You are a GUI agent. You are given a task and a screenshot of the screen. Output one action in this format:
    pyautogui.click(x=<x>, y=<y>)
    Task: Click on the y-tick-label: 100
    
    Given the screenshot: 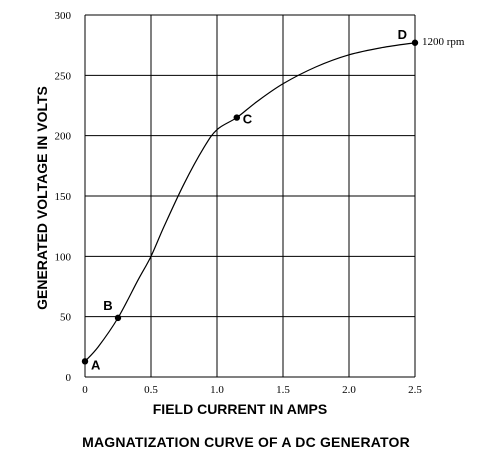 What is the action you would take?
    pyautogui.click(x=63, y=257)
    